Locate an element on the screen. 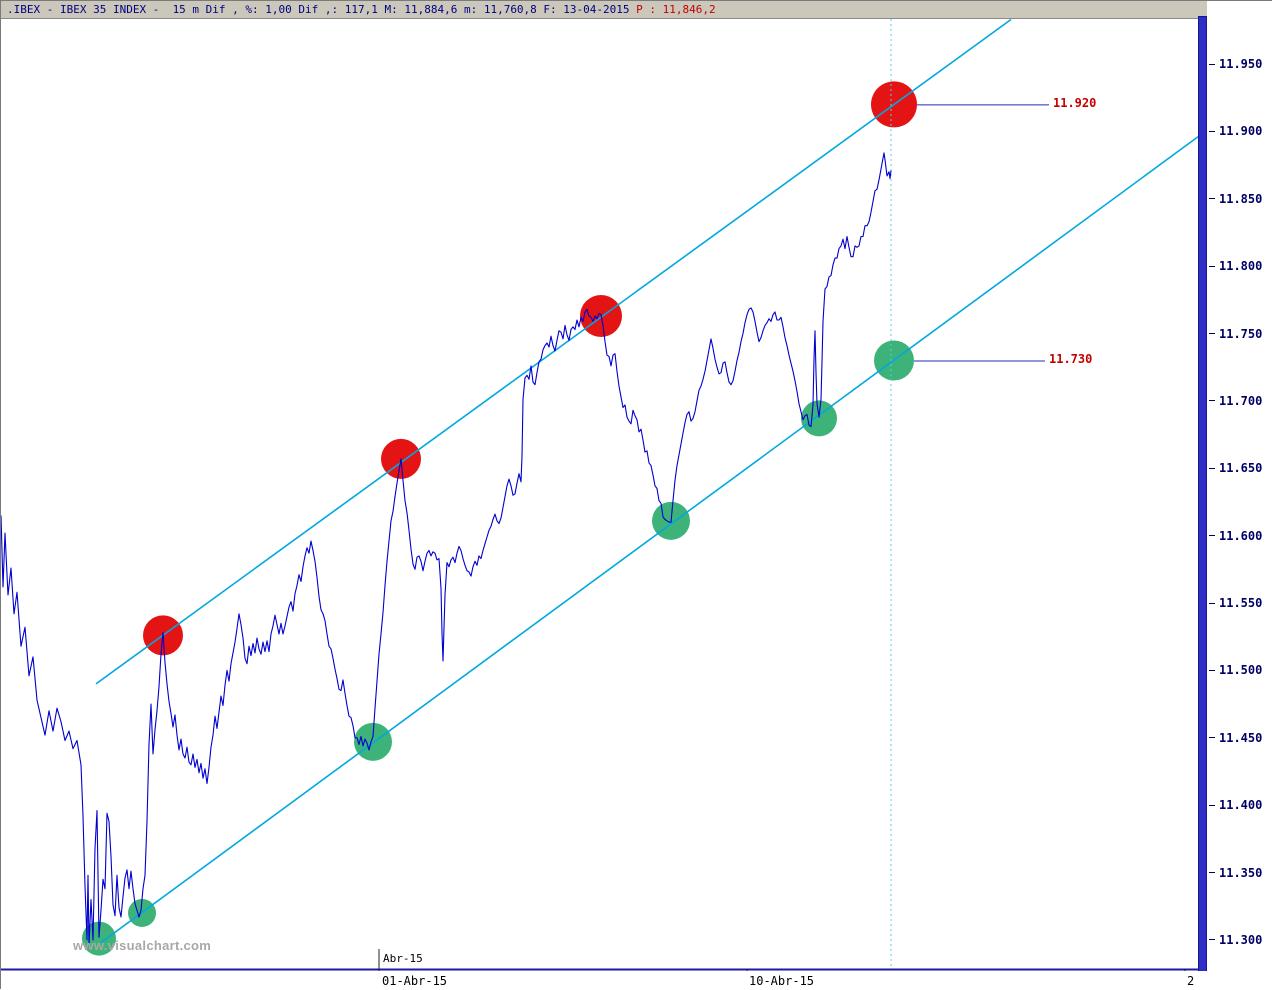 The image size is (1272, 990). y-axis-label: 11.950 is located at coordinates (1240, 64).